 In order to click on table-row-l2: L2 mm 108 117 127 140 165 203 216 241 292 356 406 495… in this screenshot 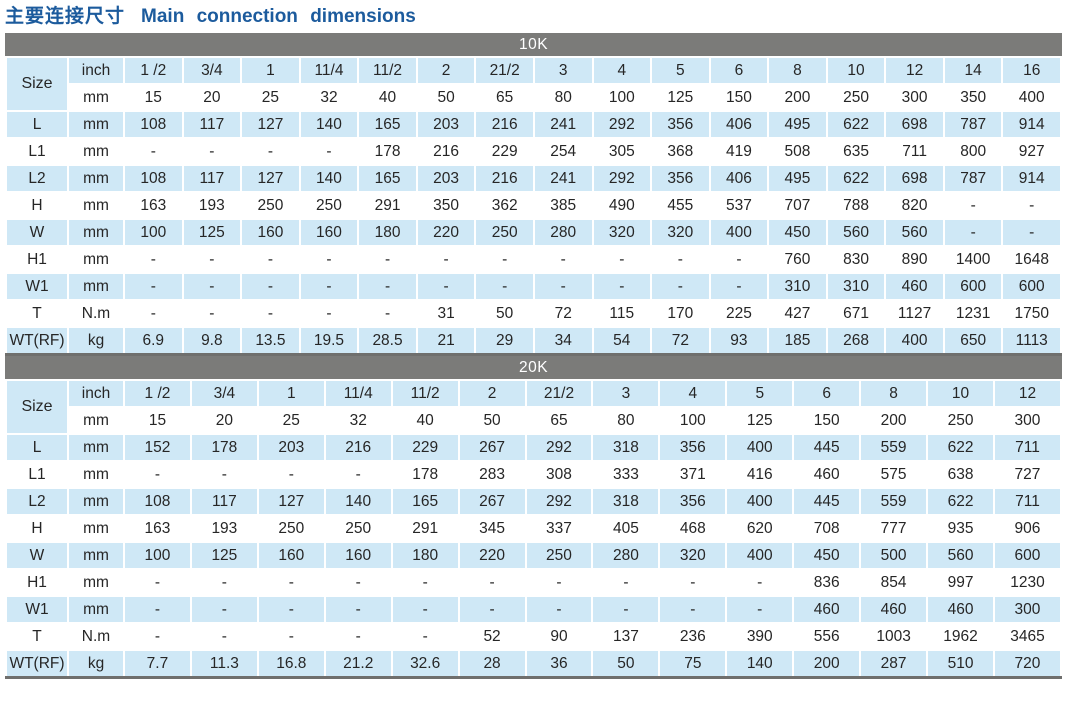, I will do `click(533, 178)`.